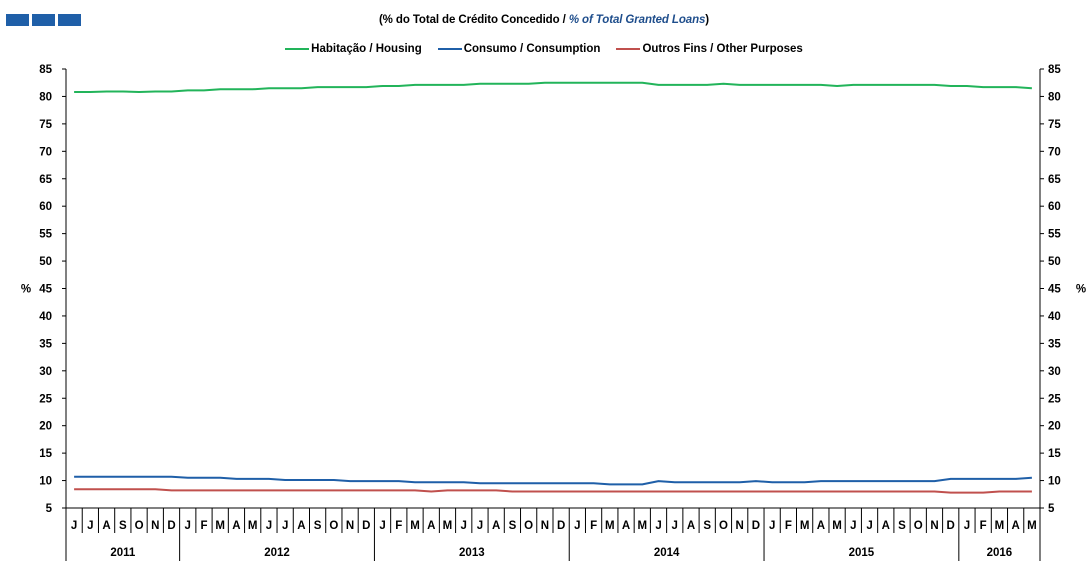 The height and width of the screenshot is (561, 1088). I want to click on y-tick-label-left: 45, so click(45, 290).